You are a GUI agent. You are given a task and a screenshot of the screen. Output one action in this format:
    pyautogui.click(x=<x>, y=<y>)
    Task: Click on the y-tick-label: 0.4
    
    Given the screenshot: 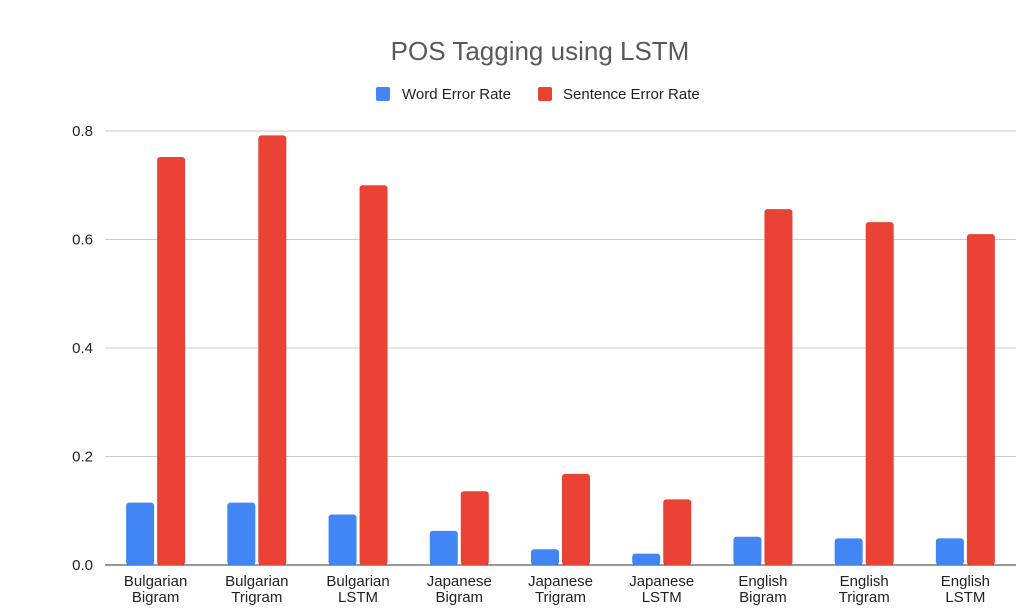 What is the action you would take?
    pyautogui.click(x=82, y=348)
    